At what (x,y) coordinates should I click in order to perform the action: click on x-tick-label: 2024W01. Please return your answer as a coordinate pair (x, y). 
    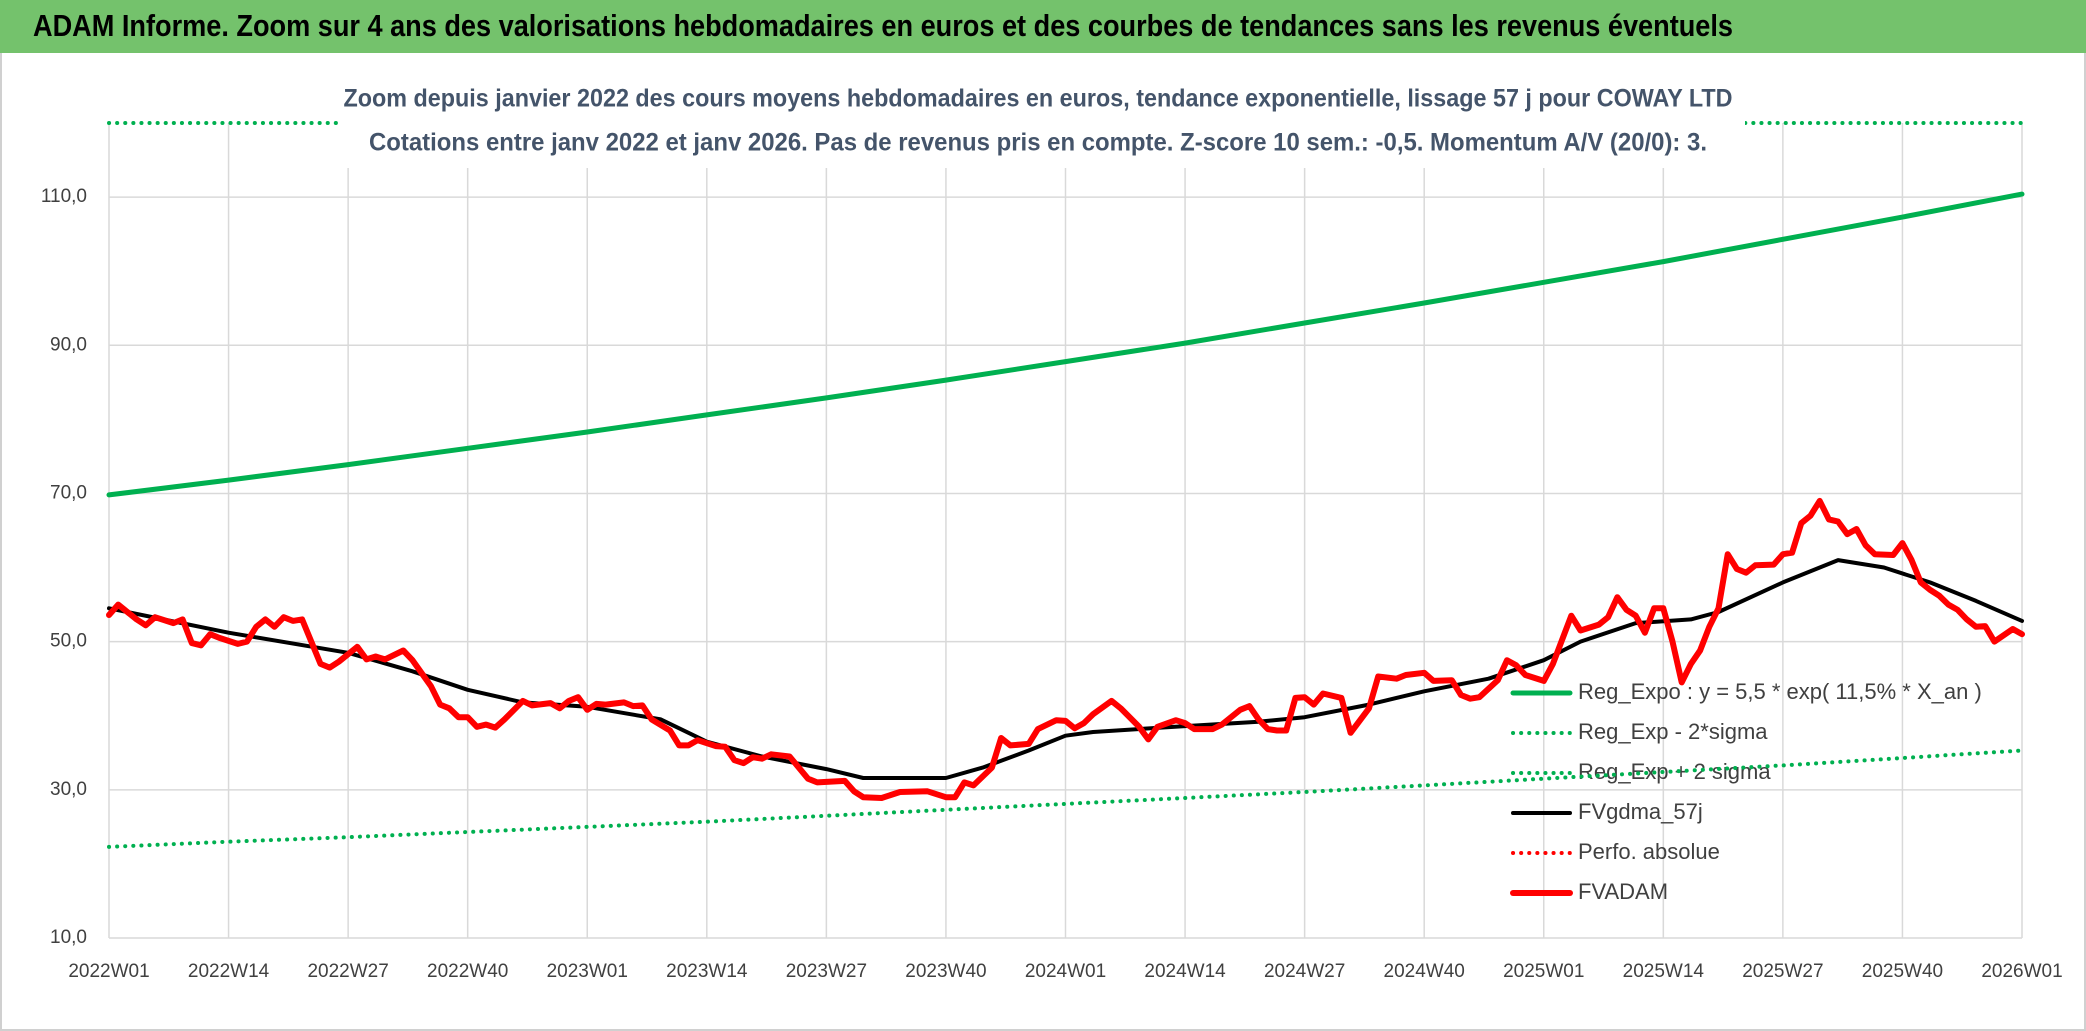
    Looking at the image, I should click on (1065, 971).